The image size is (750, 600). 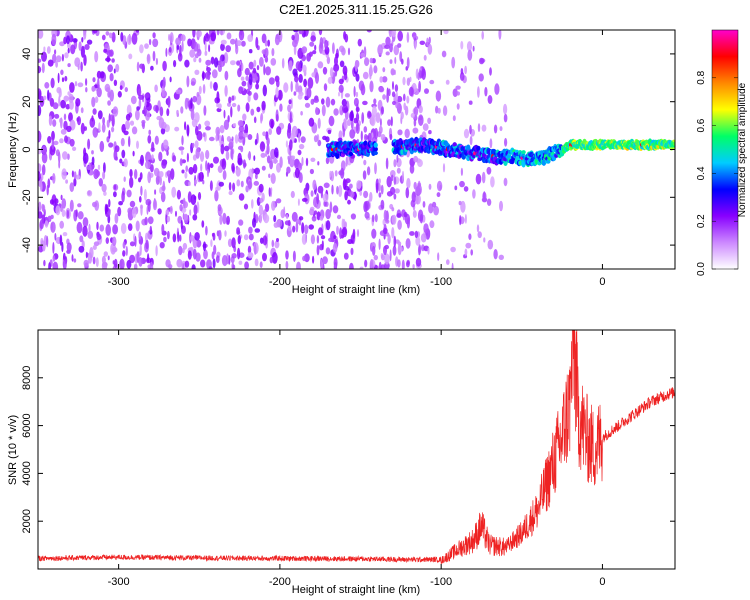 What do you see at coordinates (742, 149) in the screenshot?
I see `colorbar-label: Normalized spectral amplitude` at bounding box center [742, 149].